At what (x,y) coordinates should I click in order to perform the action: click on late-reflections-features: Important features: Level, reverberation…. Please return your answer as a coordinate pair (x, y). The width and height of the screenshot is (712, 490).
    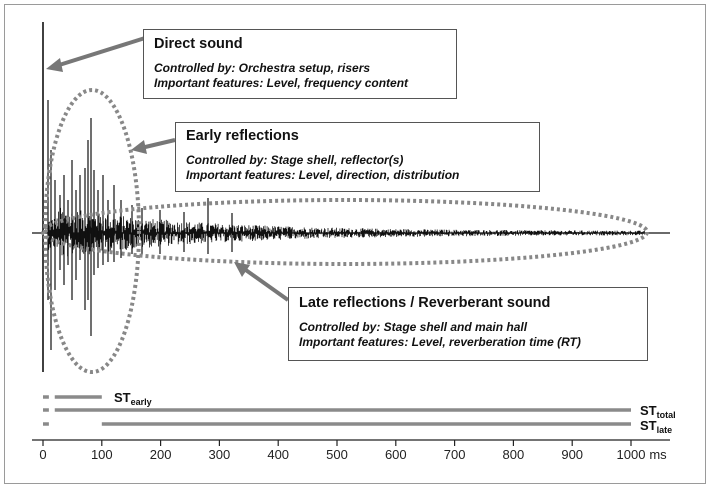
    Looking at the image, I should click on (440, 342).